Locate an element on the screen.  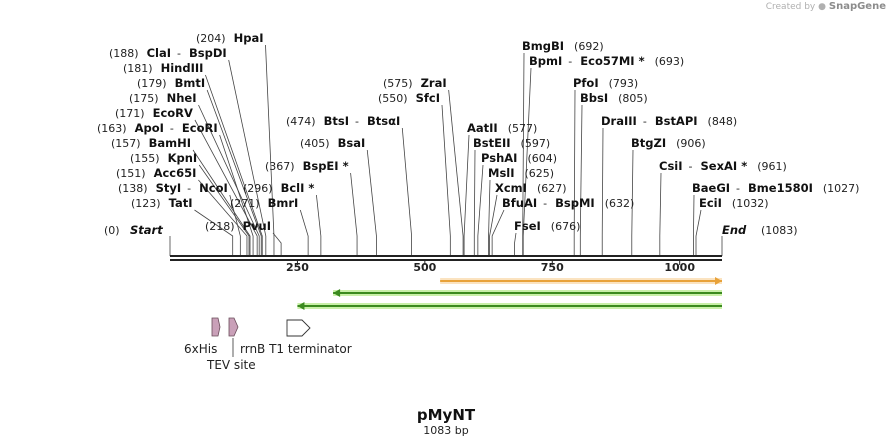
enzyme-name: BmrI is located at coordinates (283, 203).